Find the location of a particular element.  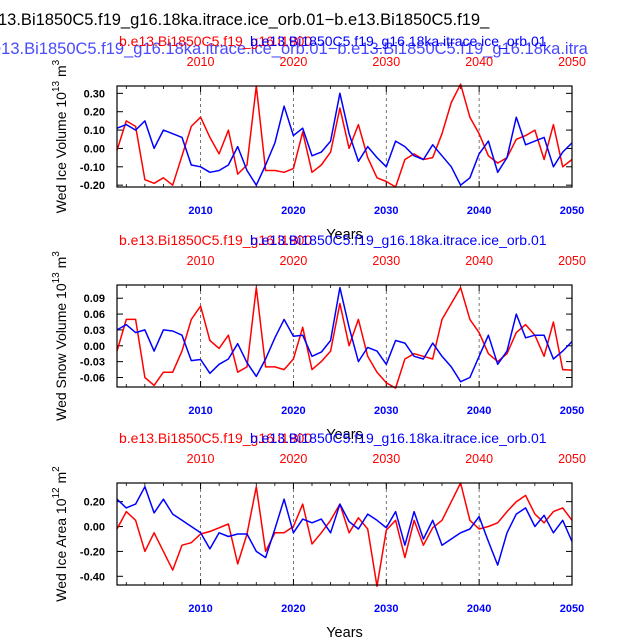

panel3-ytick-label: -0.40 is located at coordinates (92, 577).